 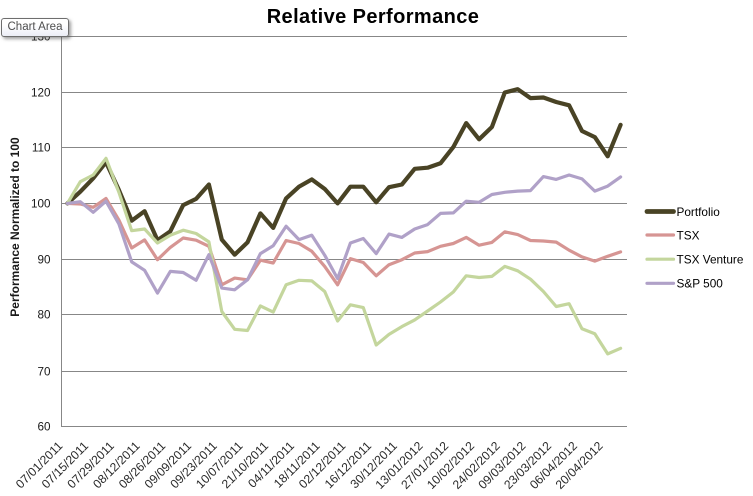 I want to click on svg-text: 90, so click(x=44, y=260).